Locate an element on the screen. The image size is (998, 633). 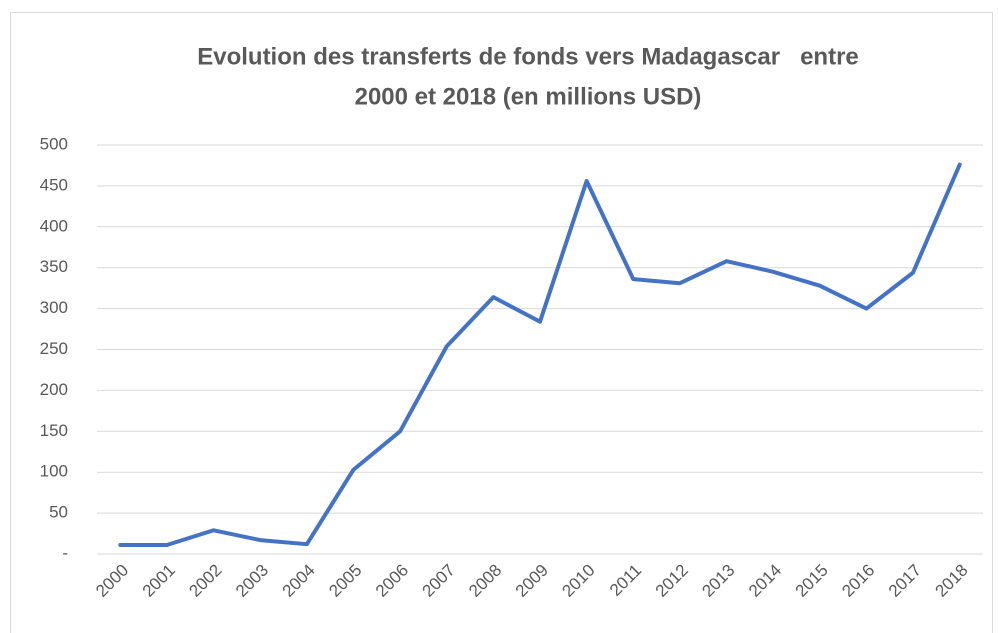
y-tick-label: 100 is located at coordinates (54, 471).